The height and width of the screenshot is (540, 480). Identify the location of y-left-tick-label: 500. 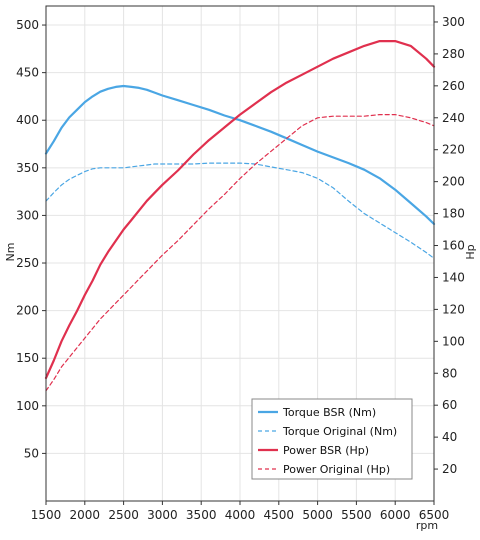
(27, 25).